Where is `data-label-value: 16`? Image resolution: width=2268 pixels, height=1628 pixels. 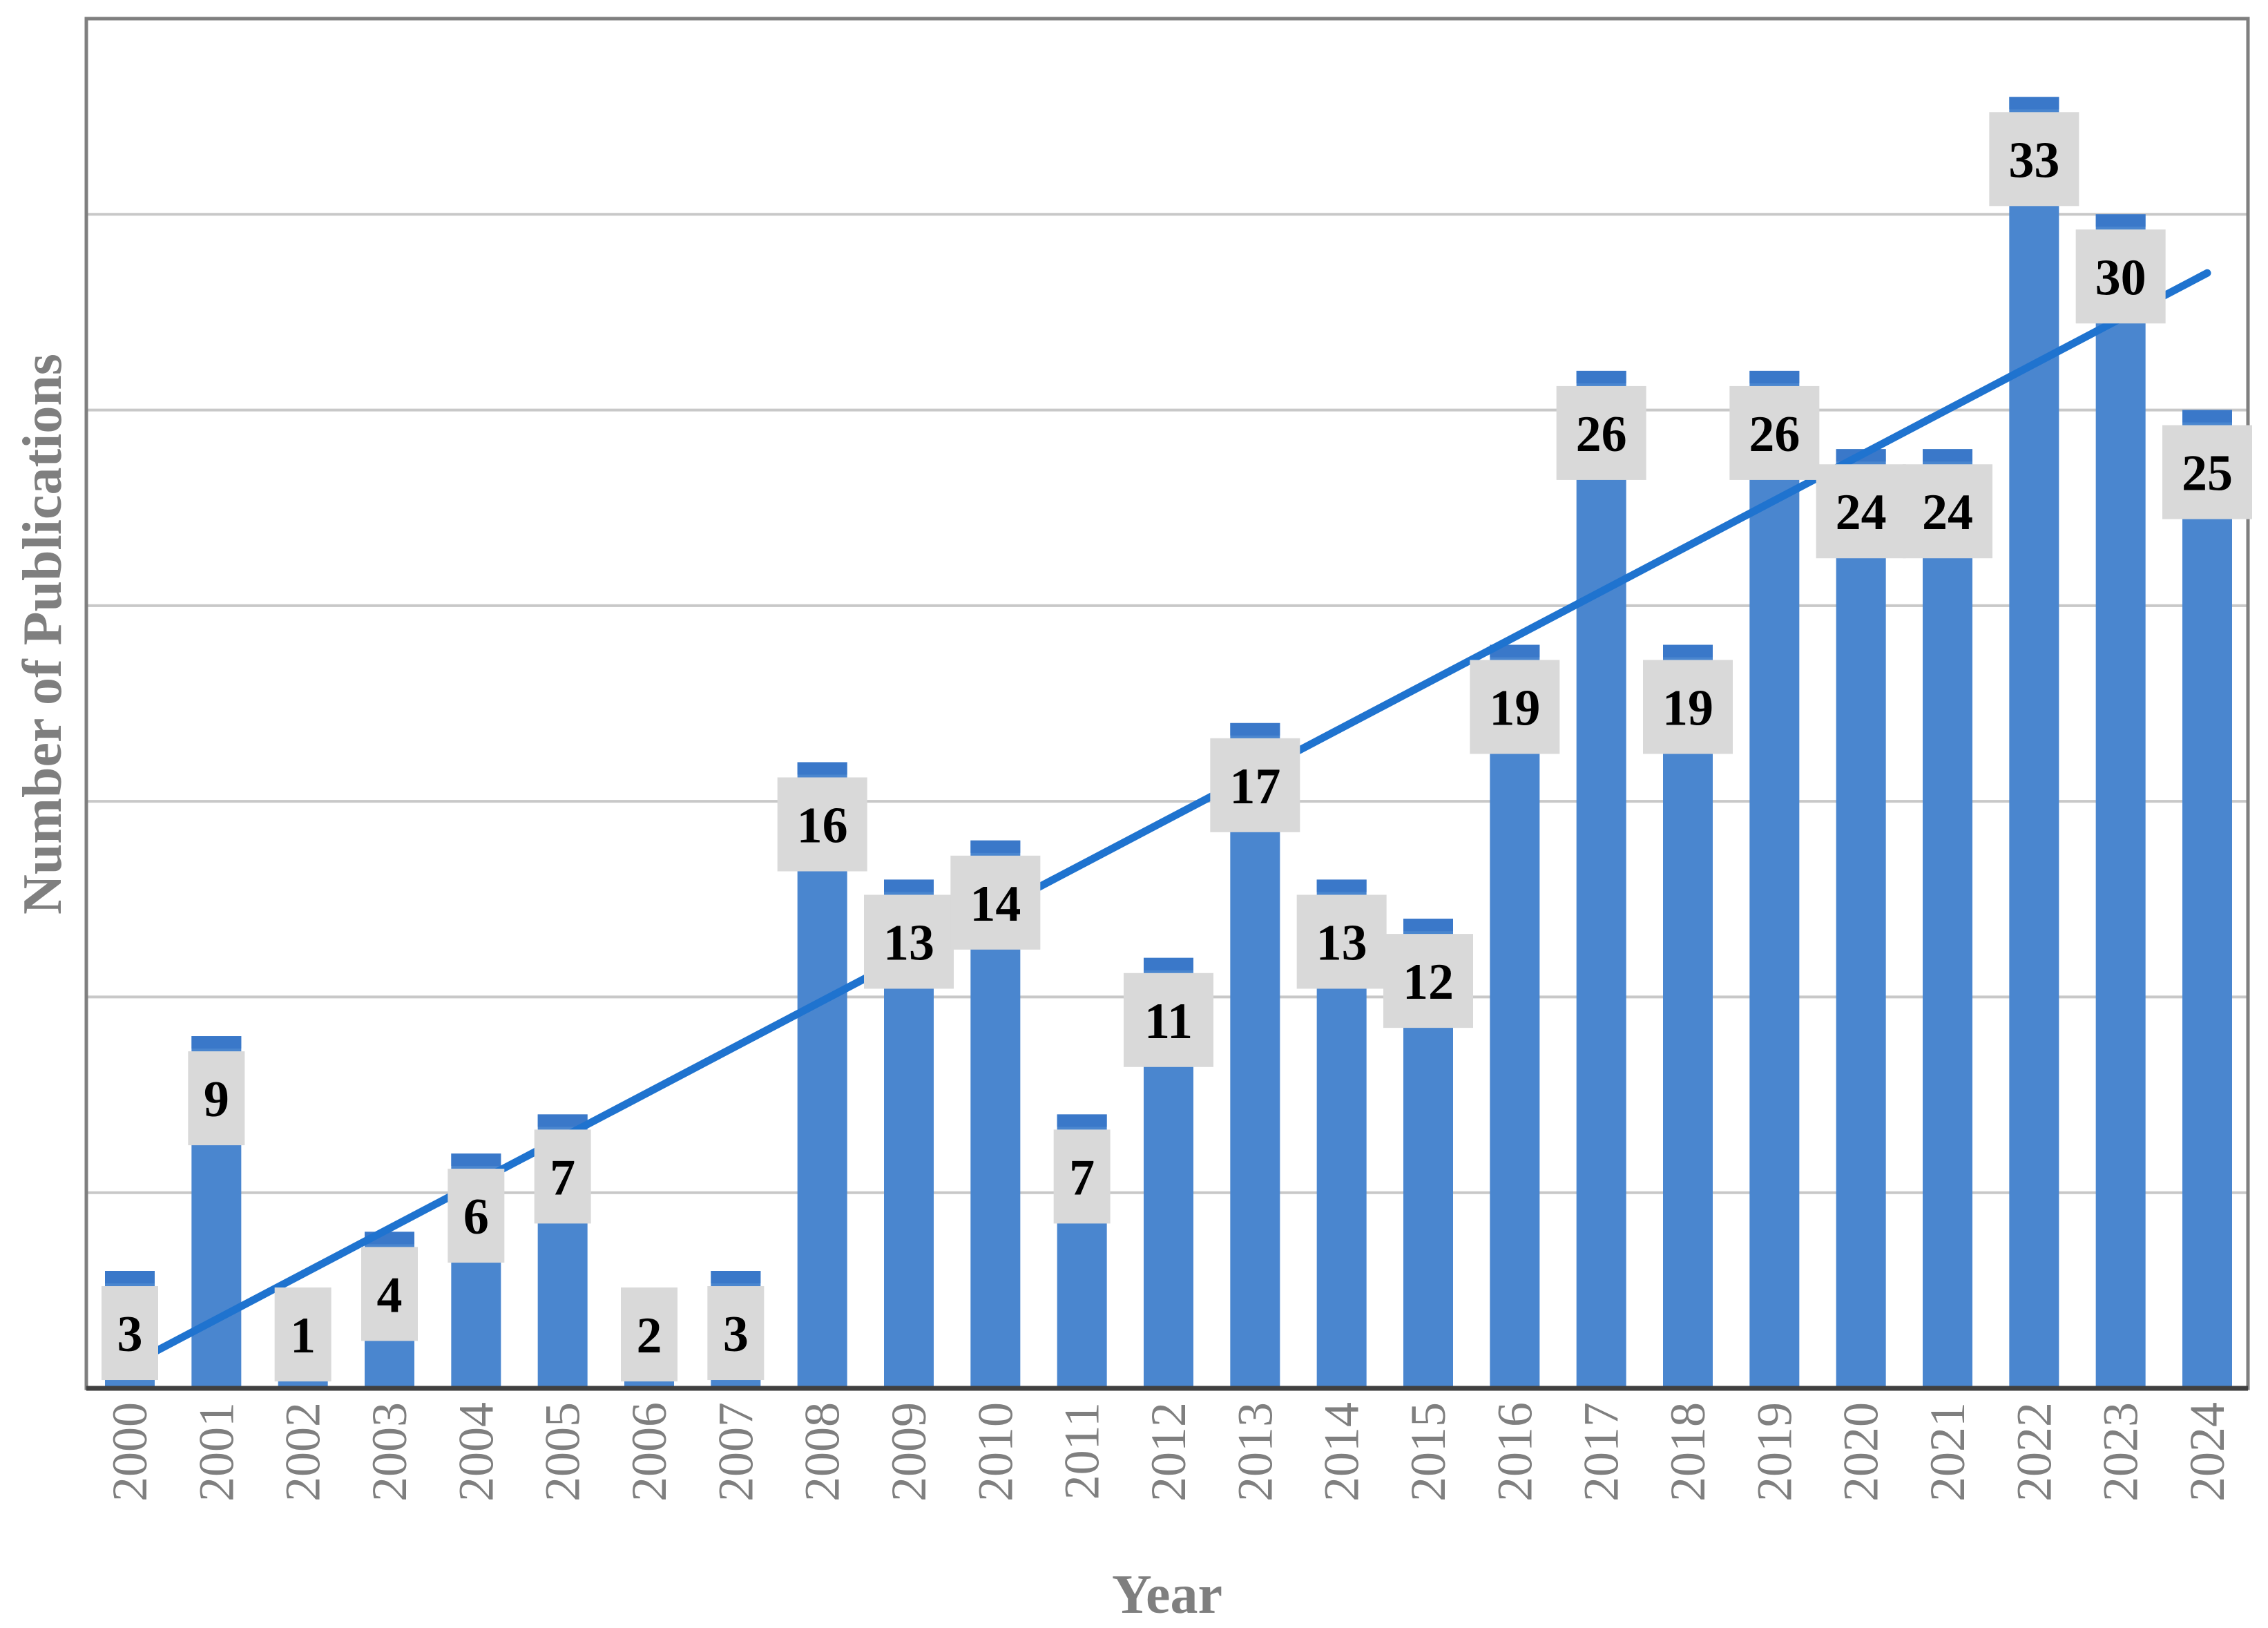
data-label-value: 16 is located at coordinates (822, 825).